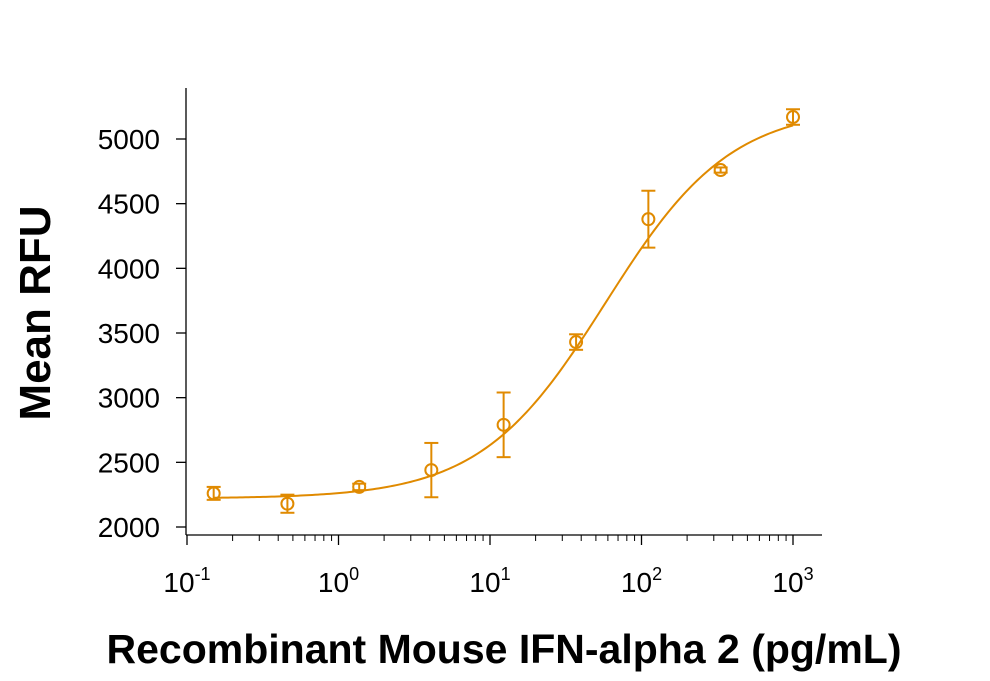  Describe the element at coordinates (129, 462) in the screenshot. I see `y-tick-label: 2500` at that location.